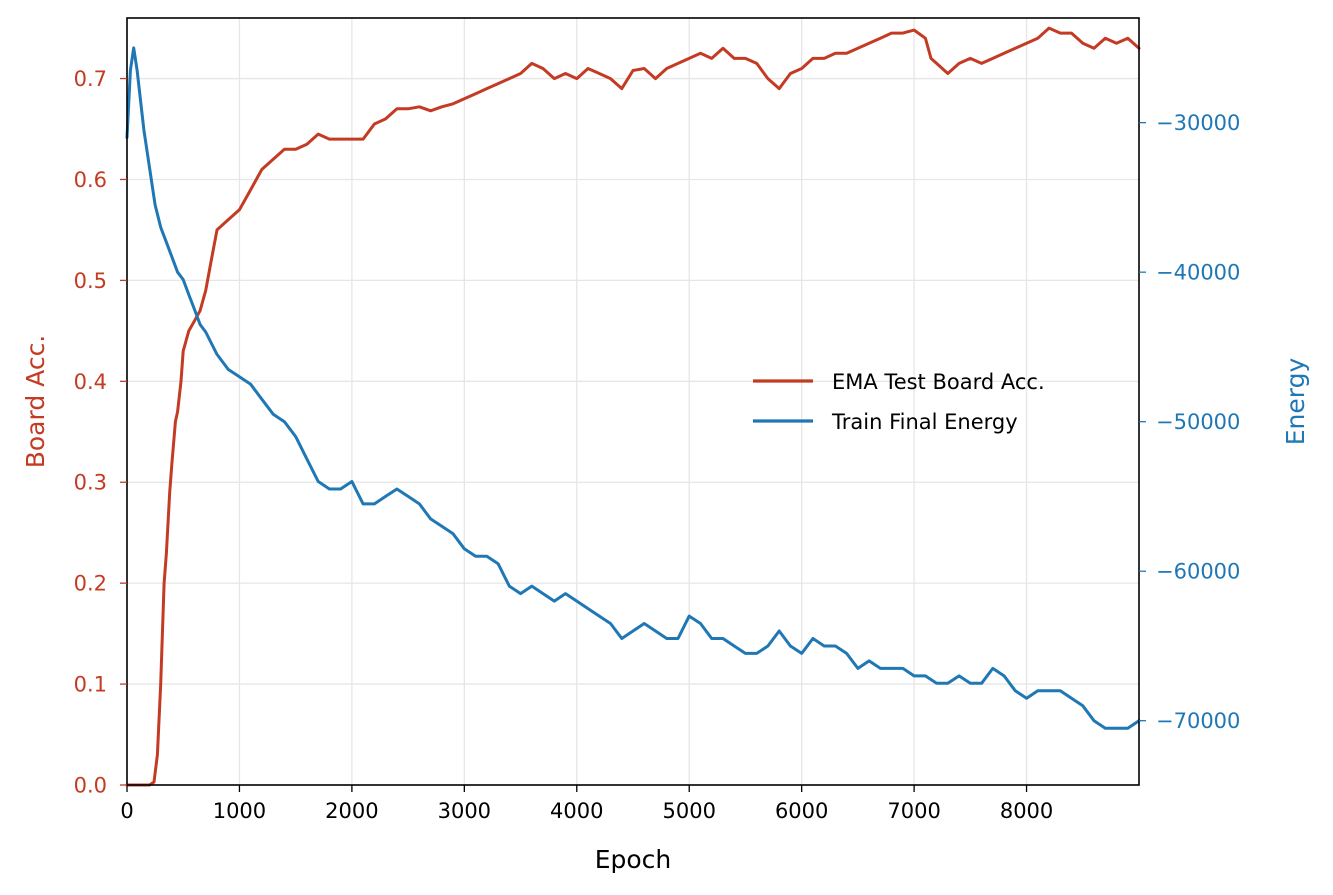  Describe the element at coordinates (801, 811) in the screenshot. I see `x-tick-label: 6000` at that location.